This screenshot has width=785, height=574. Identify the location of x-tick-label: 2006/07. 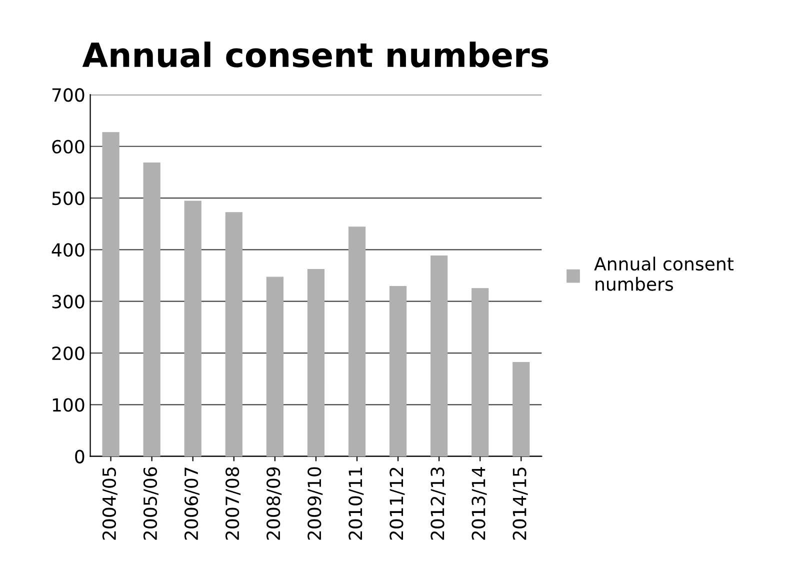
(192, 504).